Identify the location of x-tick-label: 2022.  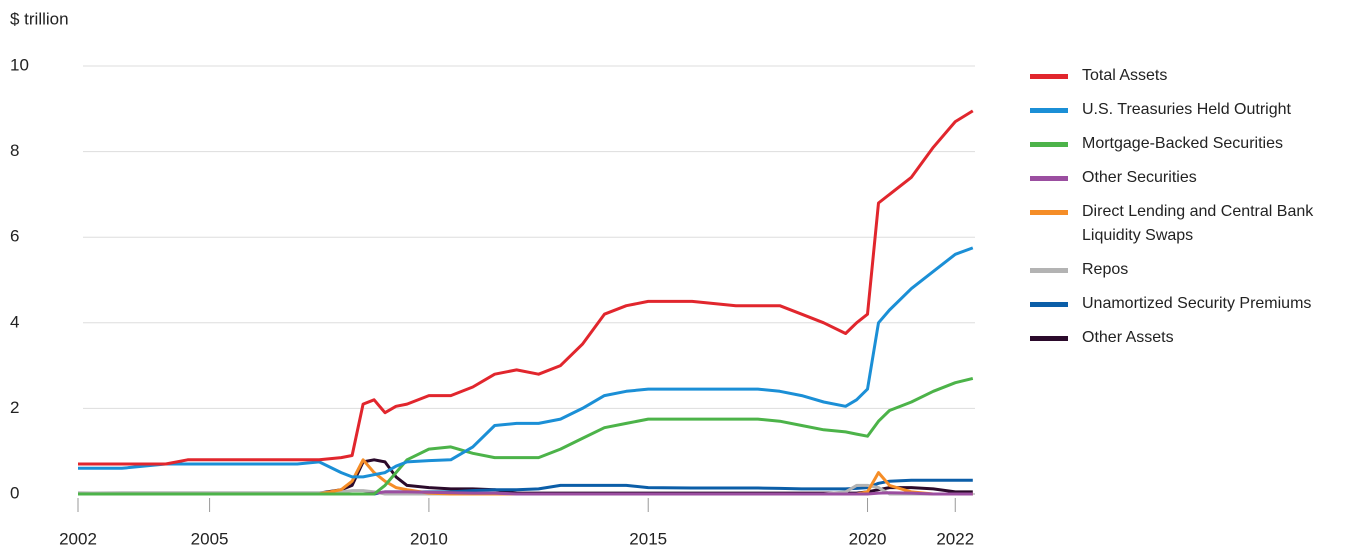
(955, 538).